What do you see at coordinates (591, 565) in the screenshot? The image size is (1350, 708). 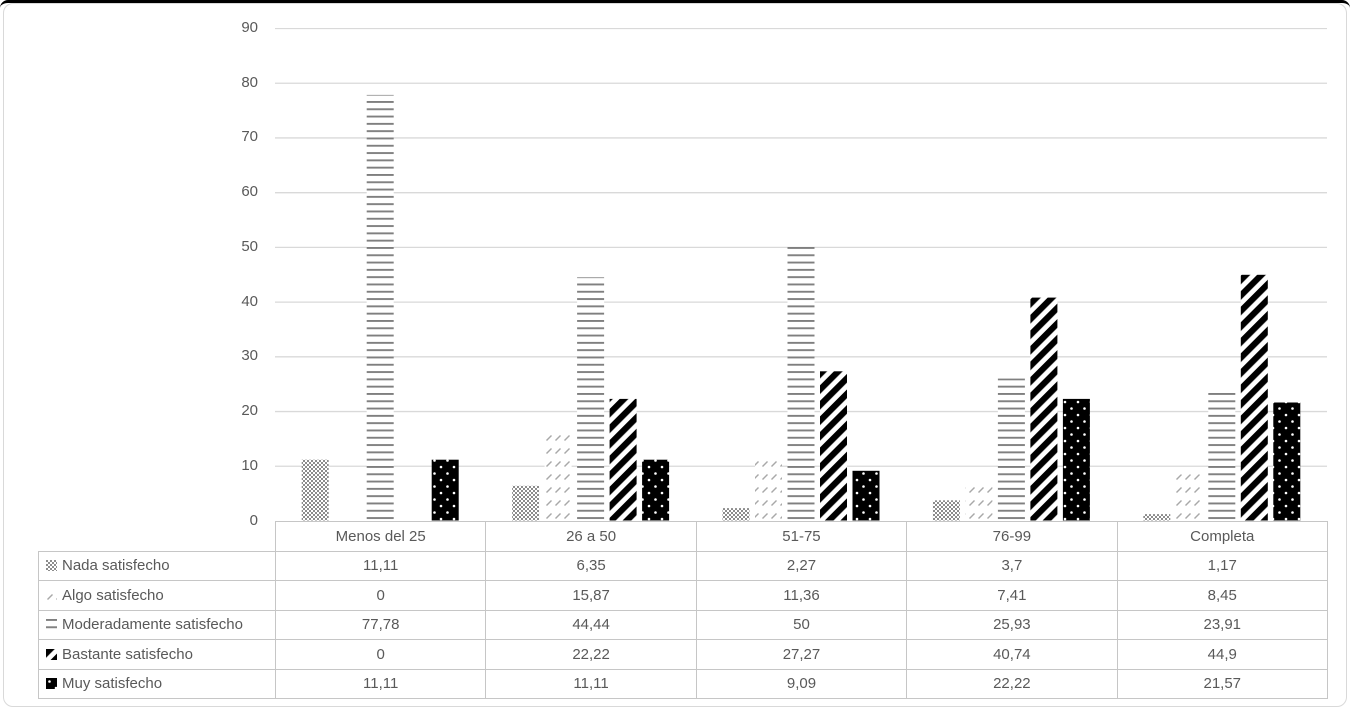 I see `value-cell: 6,35` at bounding box center [591, 565].